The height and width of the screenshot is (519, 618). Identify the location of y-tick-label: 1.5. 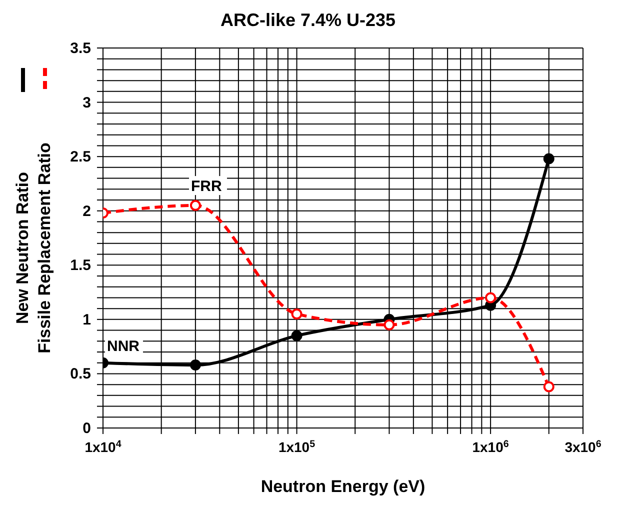
(80, 265).